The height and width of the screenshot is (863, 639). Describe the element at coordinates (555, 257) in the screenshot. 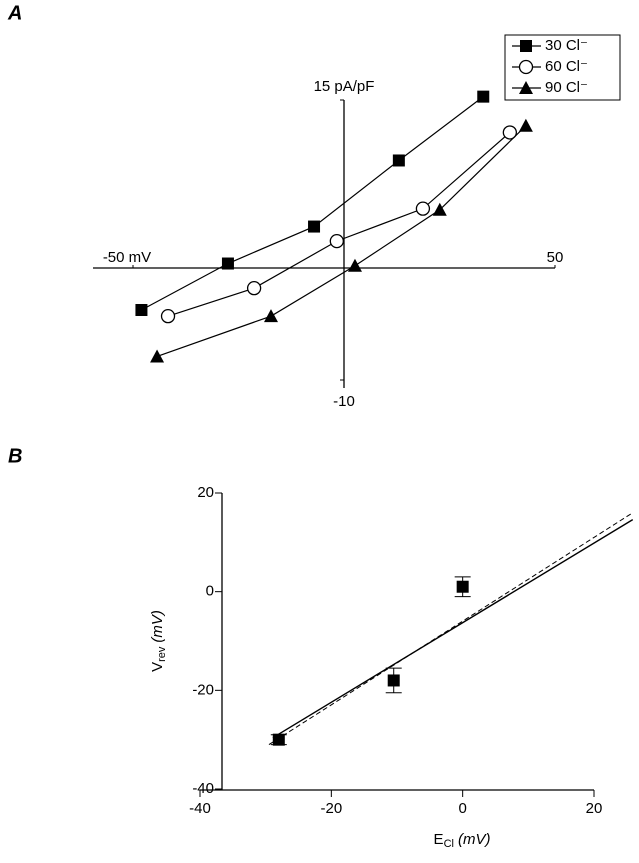

I see `x-tick-label: 50` at that location.